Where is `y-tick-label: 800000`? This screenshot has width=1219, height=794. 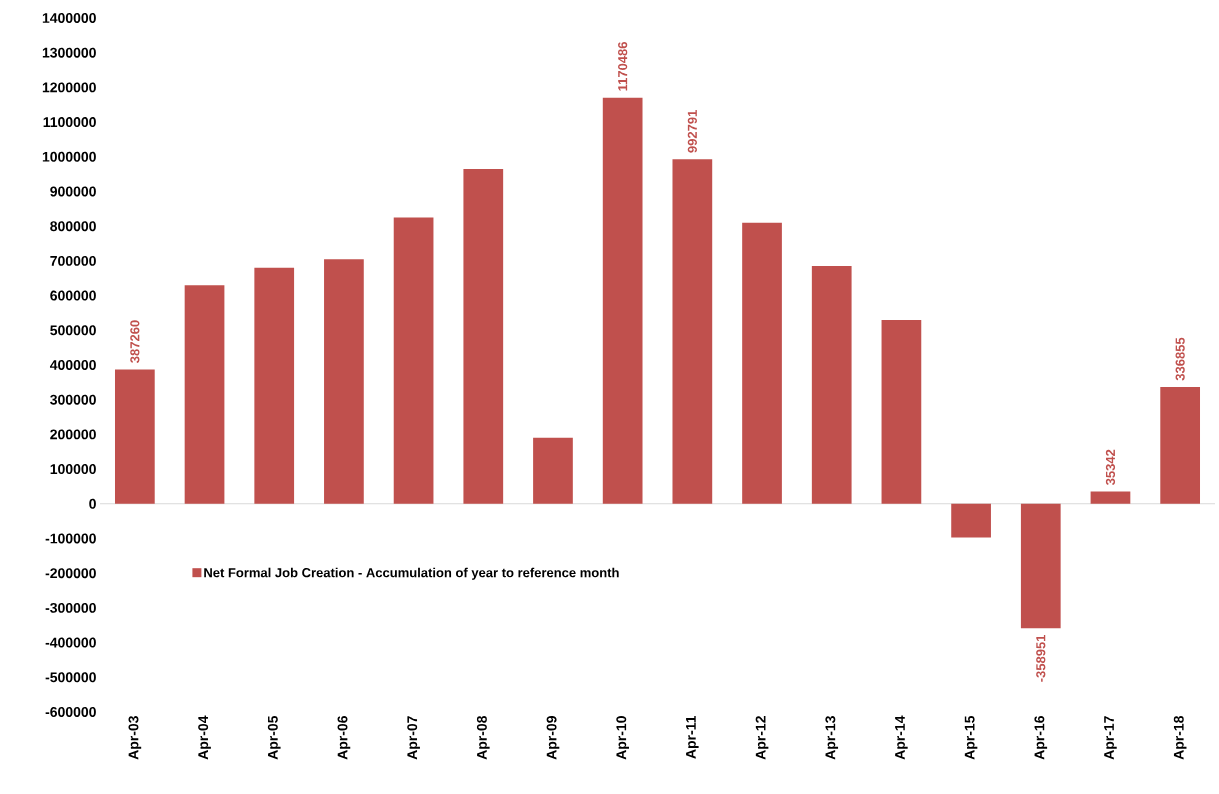 y-tick-label: 800000 is located at coordinates (73, 226).